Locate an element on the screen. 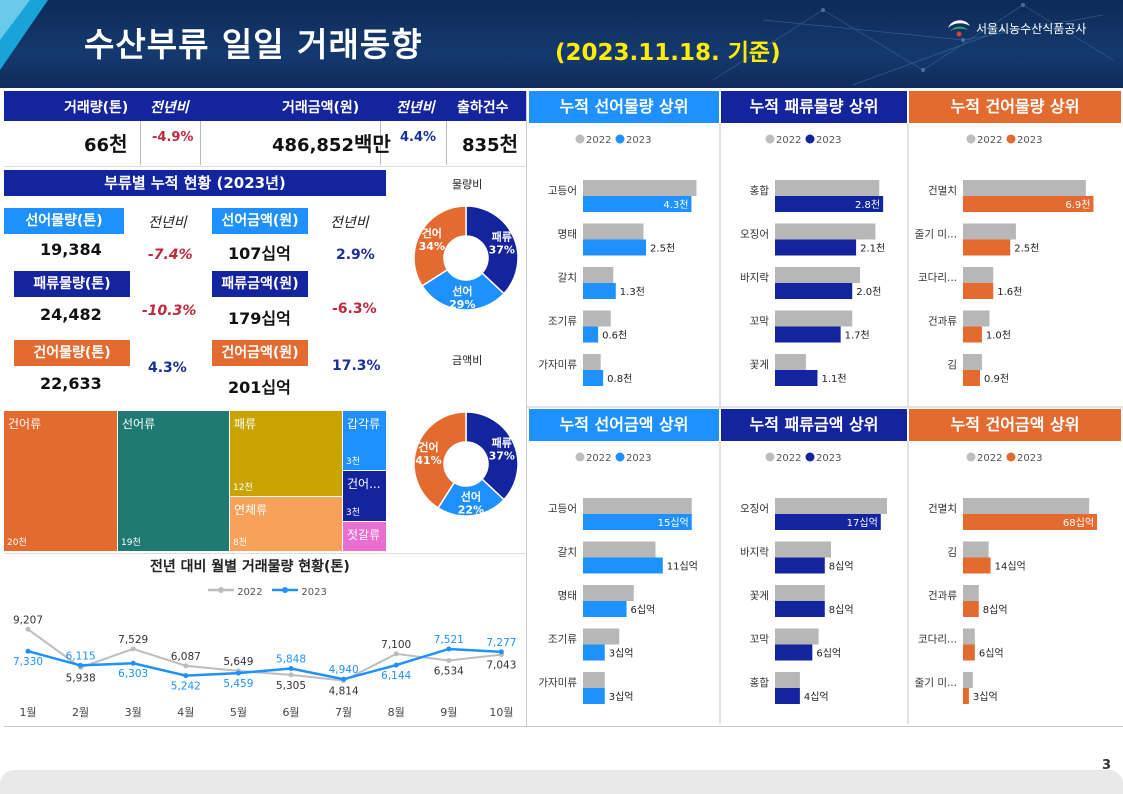 This screenshot has height=794, width=1123. line-label-2023: 7,330 is located at coordinates (28, 662).